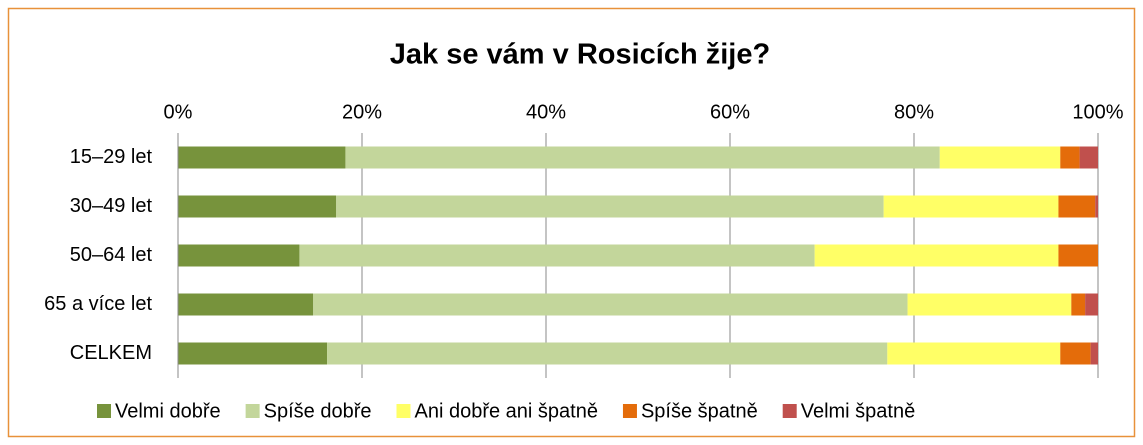  I want to click on y-tick-label: 15–29 let, so click(111, 157).